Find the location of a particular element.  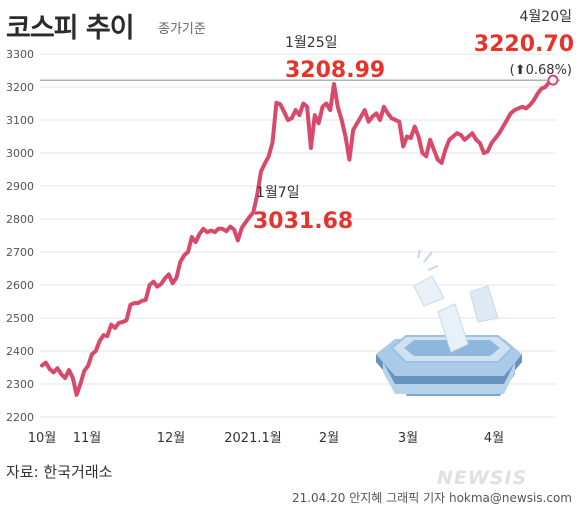

annotation-value: 3208.99 is located at coordinates (335, 70).